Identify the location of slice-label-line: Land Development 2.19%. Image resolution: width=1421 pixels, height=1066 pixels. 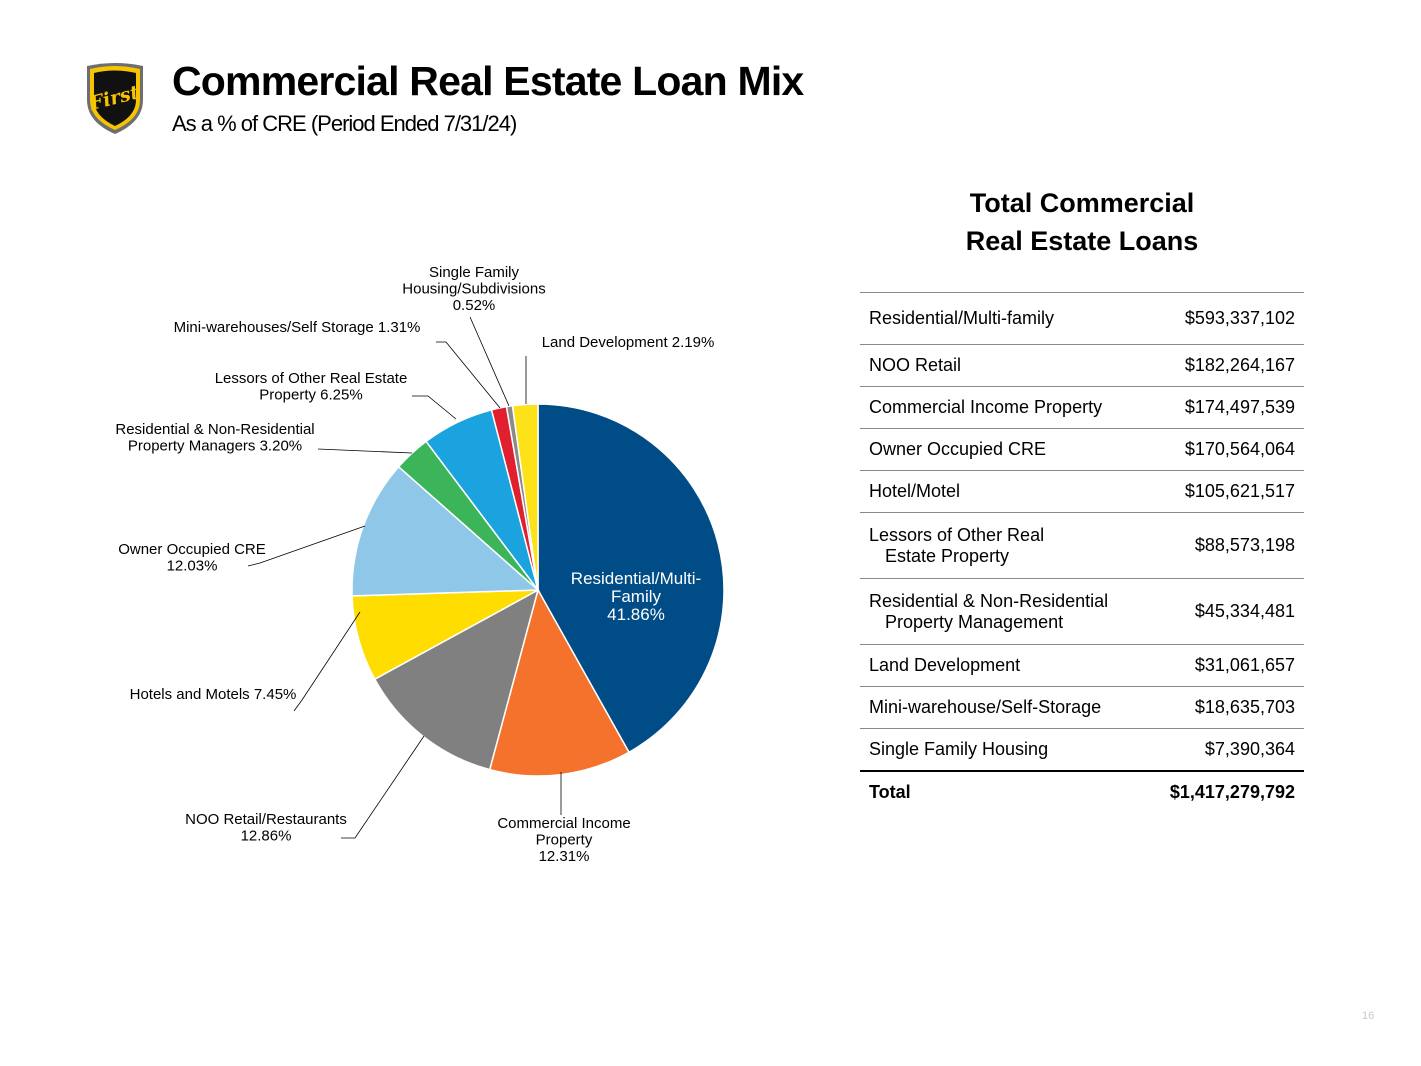
(628, 342).